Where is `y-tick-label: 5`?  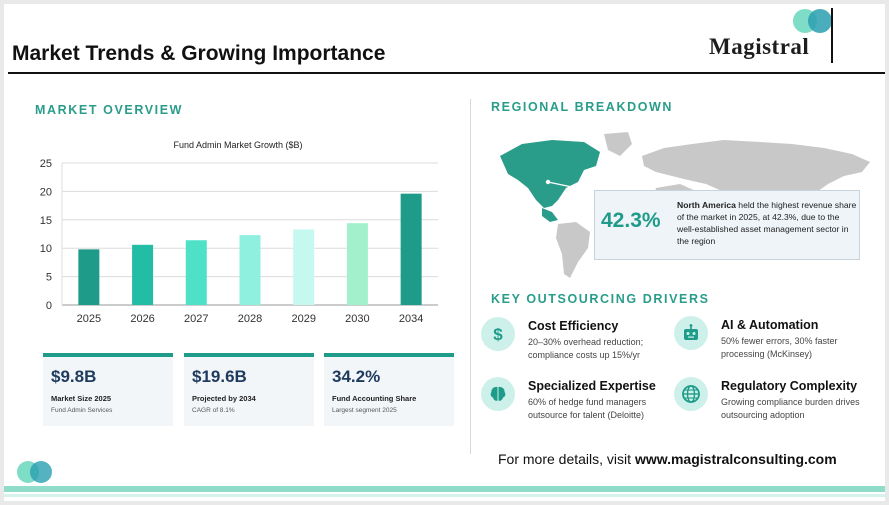 y-tick-label: 5 is located at coordinates (49, 278).